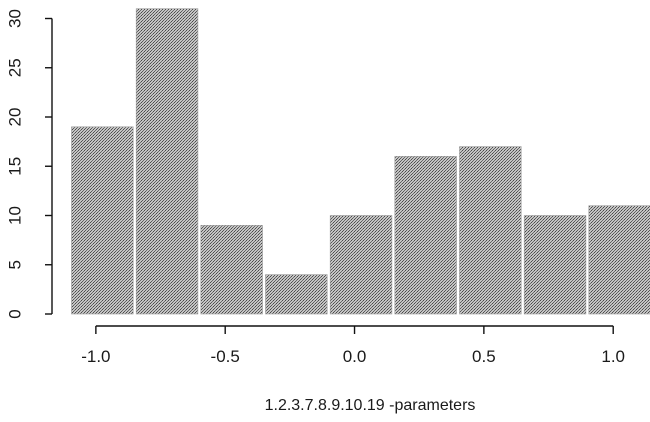 This screenshot has width=650, height=422. I want to click on y-tick-label: 0, so click(14, 313).